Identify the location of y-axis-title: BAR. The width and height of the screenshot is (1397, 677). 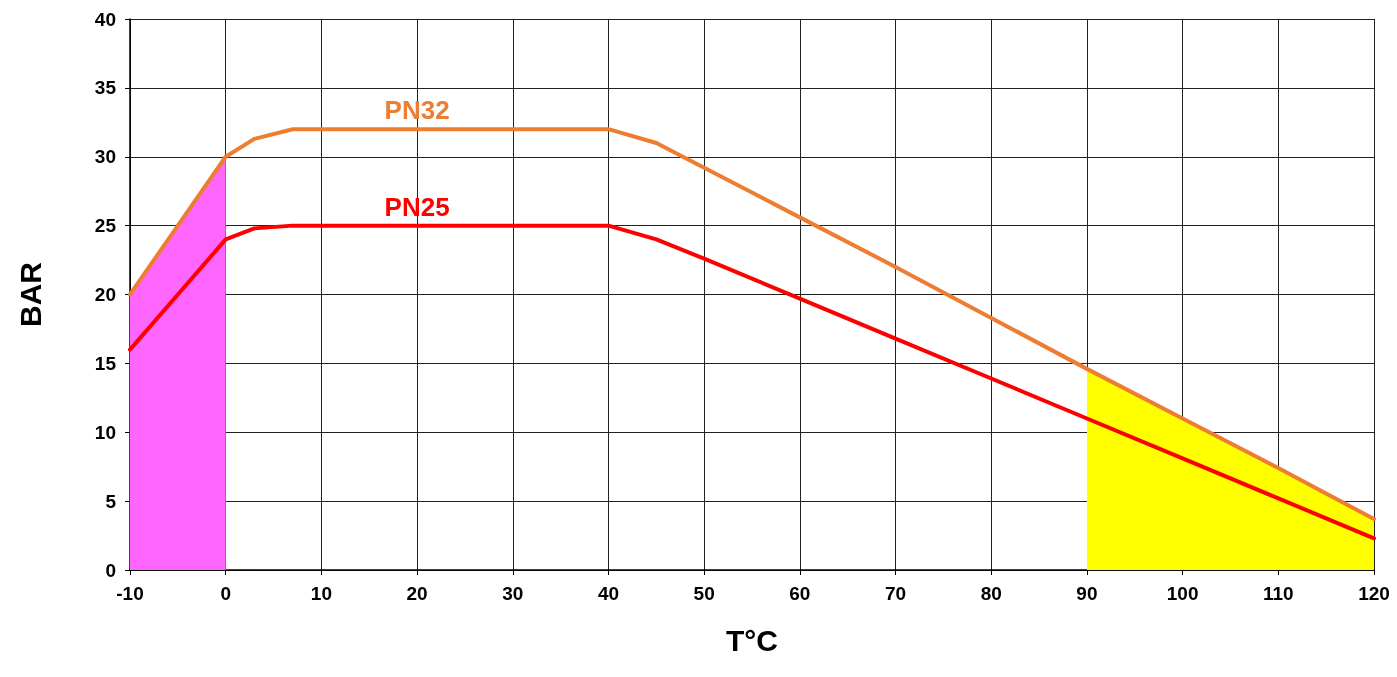
(30, 294).